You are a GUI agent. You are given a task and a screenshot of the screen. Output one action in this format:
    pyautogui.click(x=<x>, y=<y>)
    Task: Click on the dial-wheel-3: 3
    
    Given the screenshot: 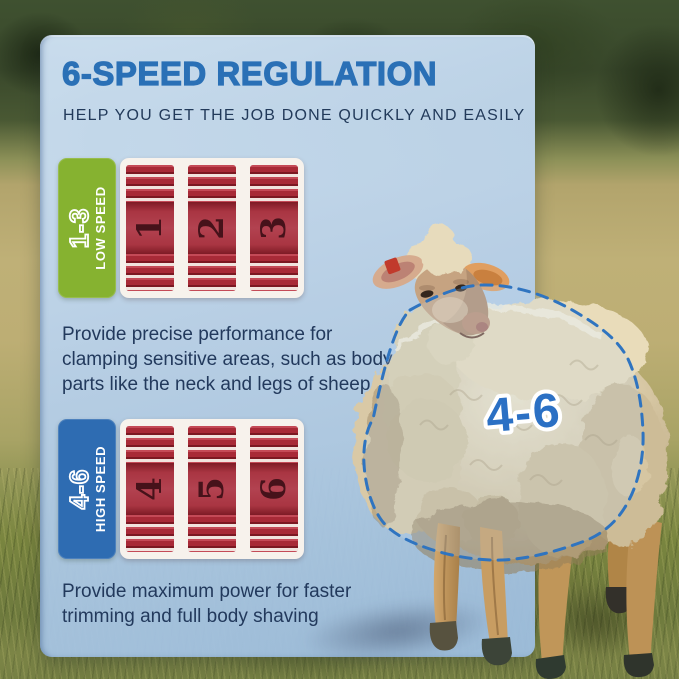 What is the action you would take?
    pyautogui.click(x=274, y=228)
    